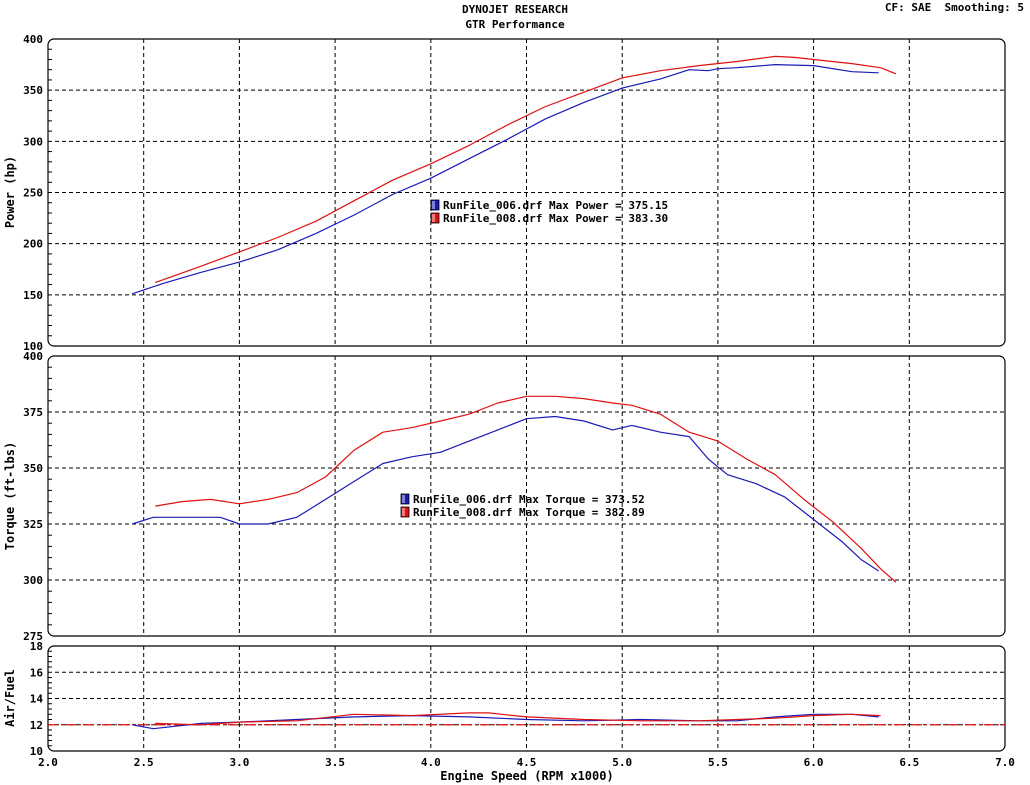 The image size is (1030, 785). Describe the element at coordinates (529, 512) in the screenshot. I see `panel-torque-legend-label: RunFile_008.drf Max Torque = 382.89` at that location.